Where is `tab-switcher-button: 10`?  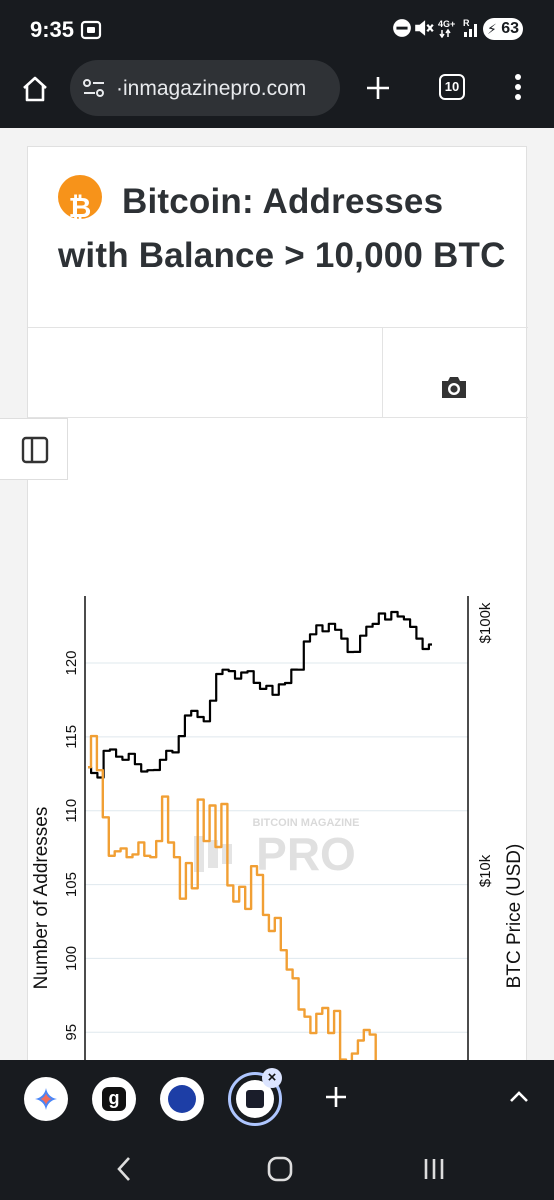 tab-switcher-button: 10 is located at coordinates (452, 87).